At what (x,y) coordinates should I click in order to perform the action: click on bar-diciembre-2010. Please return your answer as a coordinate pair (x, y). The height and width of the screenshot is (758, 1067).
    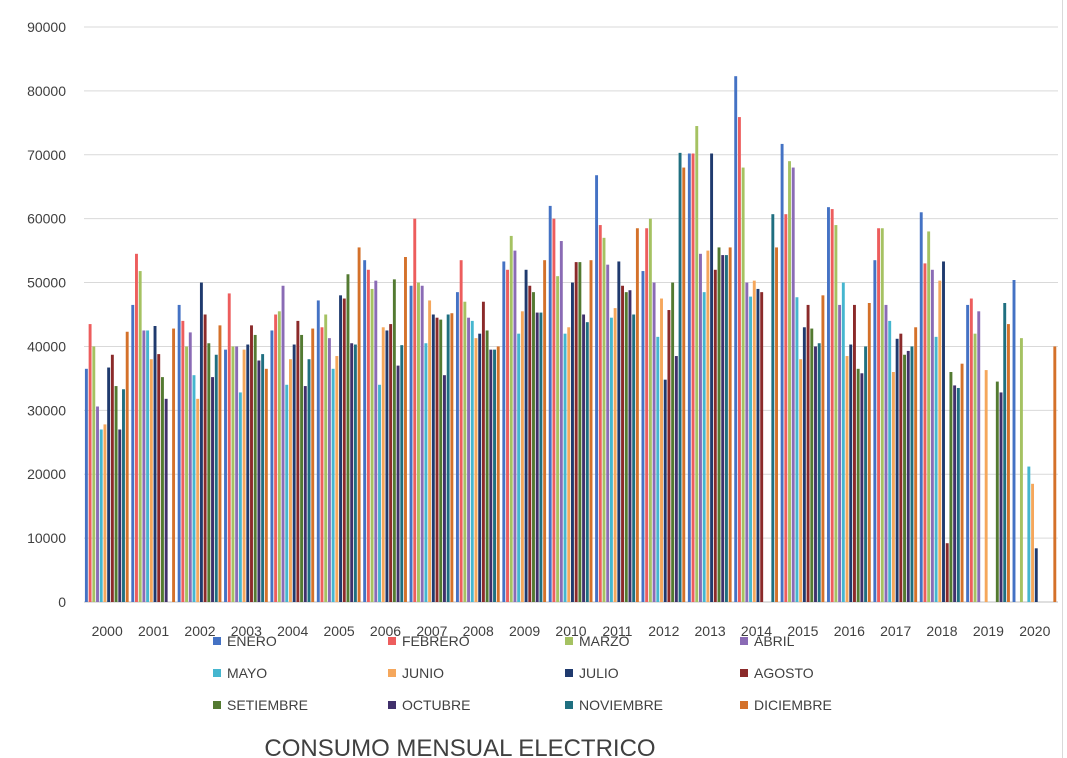
    Looking at the image, I should click on (591, 431).